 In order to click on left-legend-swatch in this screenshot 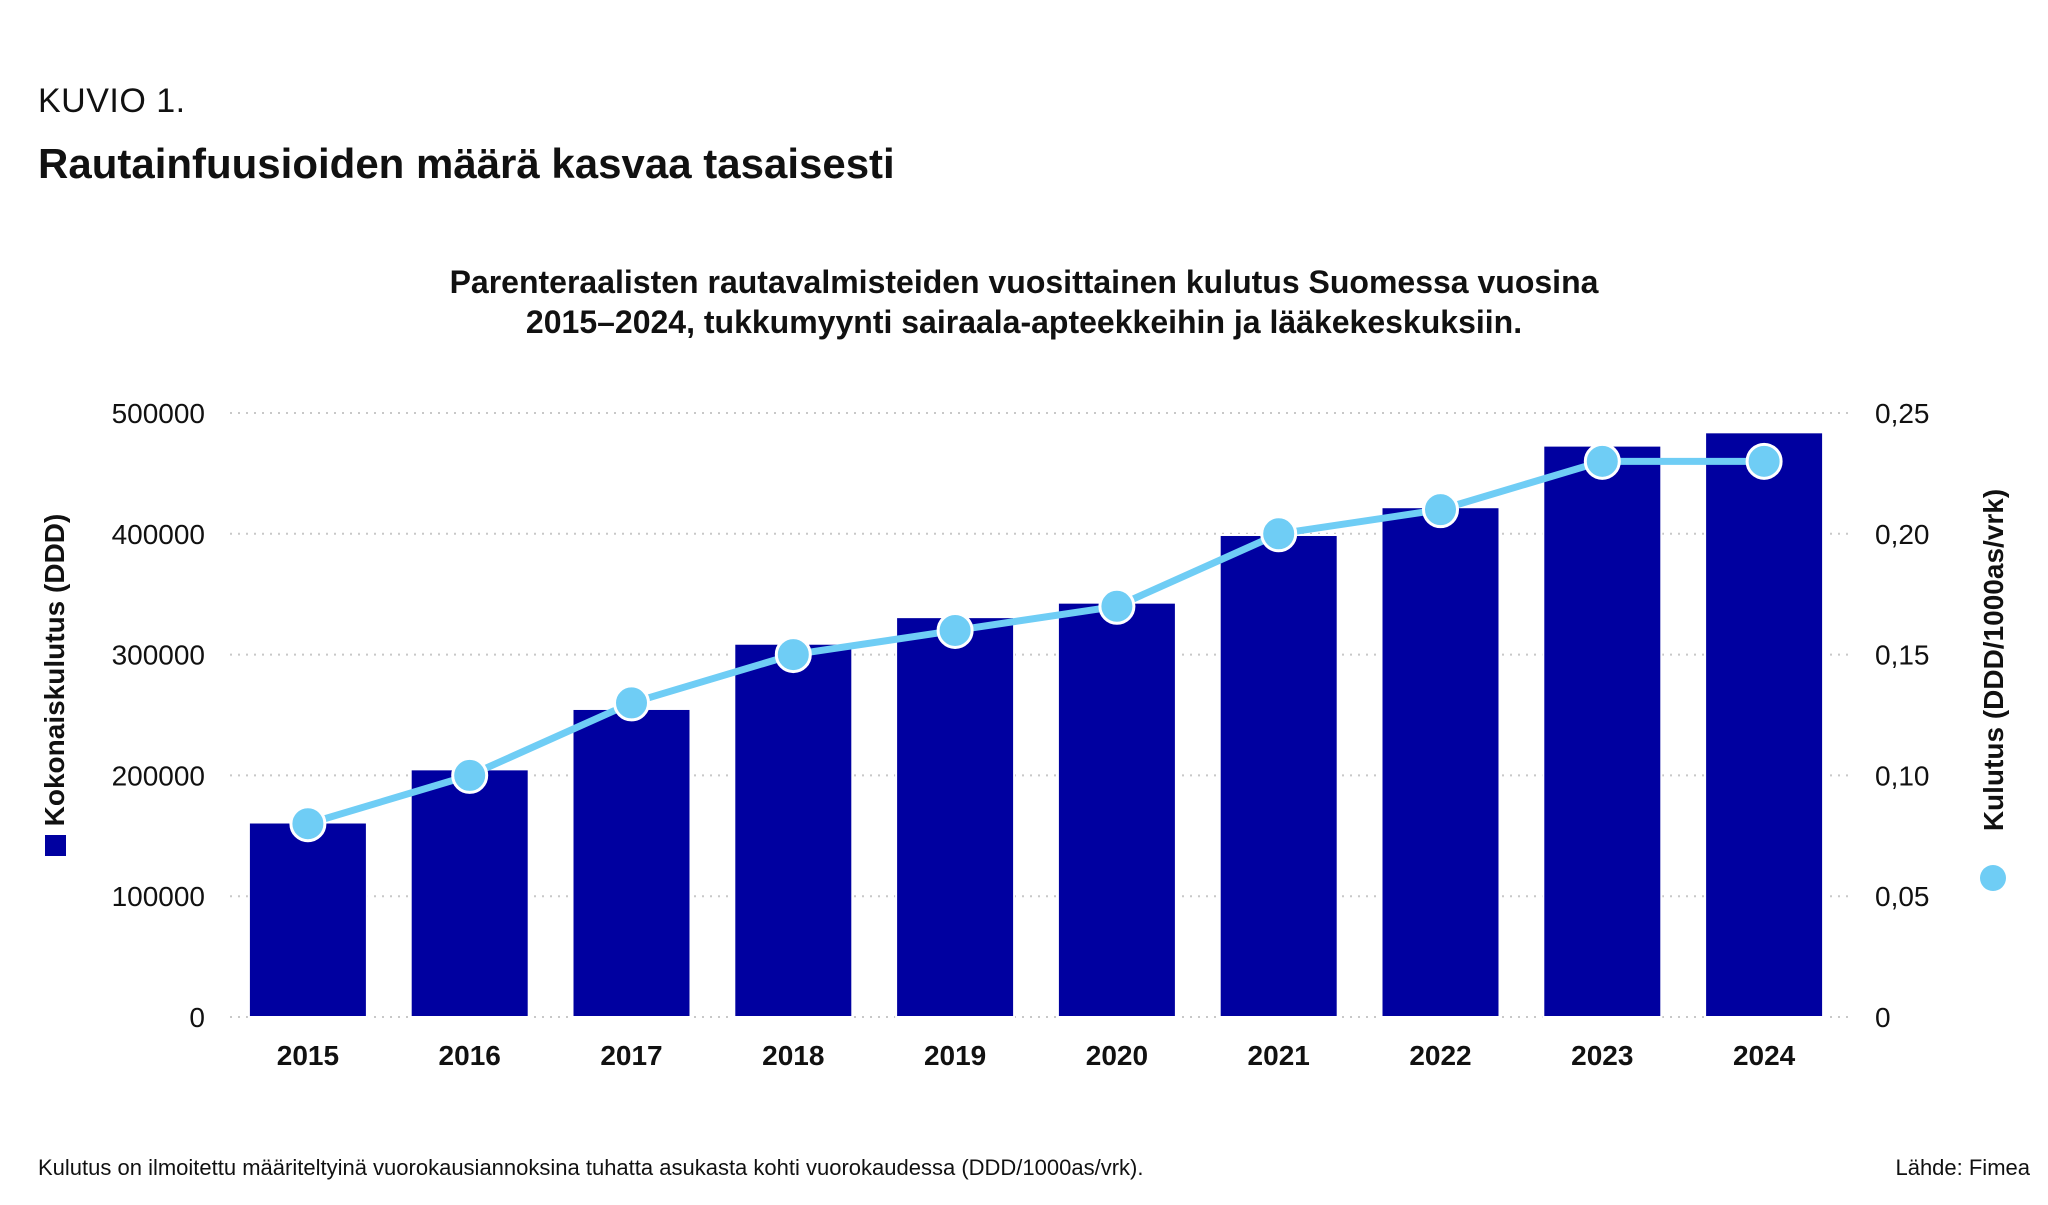, I will do `click(55, 845)`.